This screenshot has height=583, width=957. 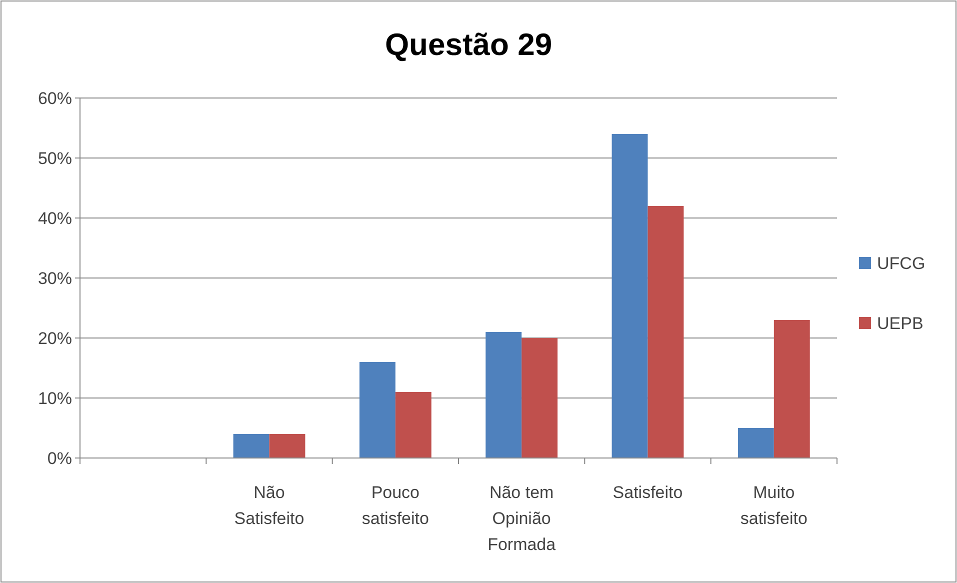 What do you see at coordinates (468, 44) in the screenshot?
I see `chart-title: Questão 29` at bounding box center [468, 44].